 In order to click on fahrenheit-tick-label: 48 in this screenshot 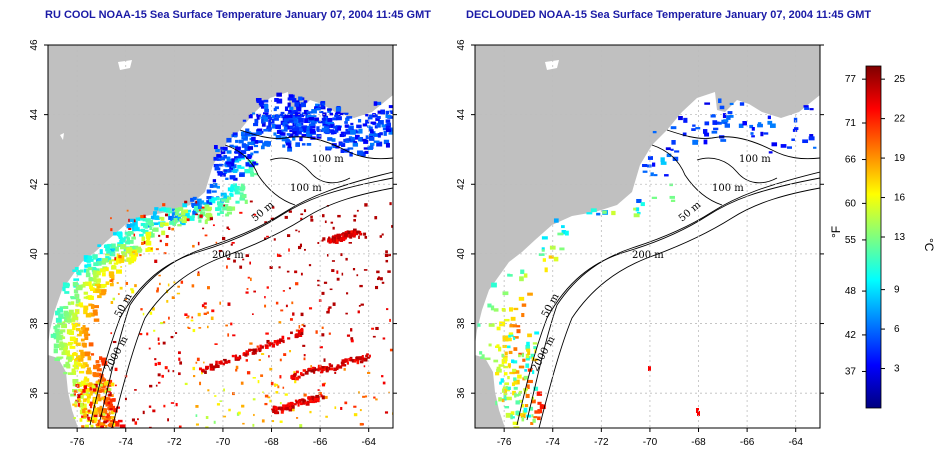, I will do `click(851, 291)`.